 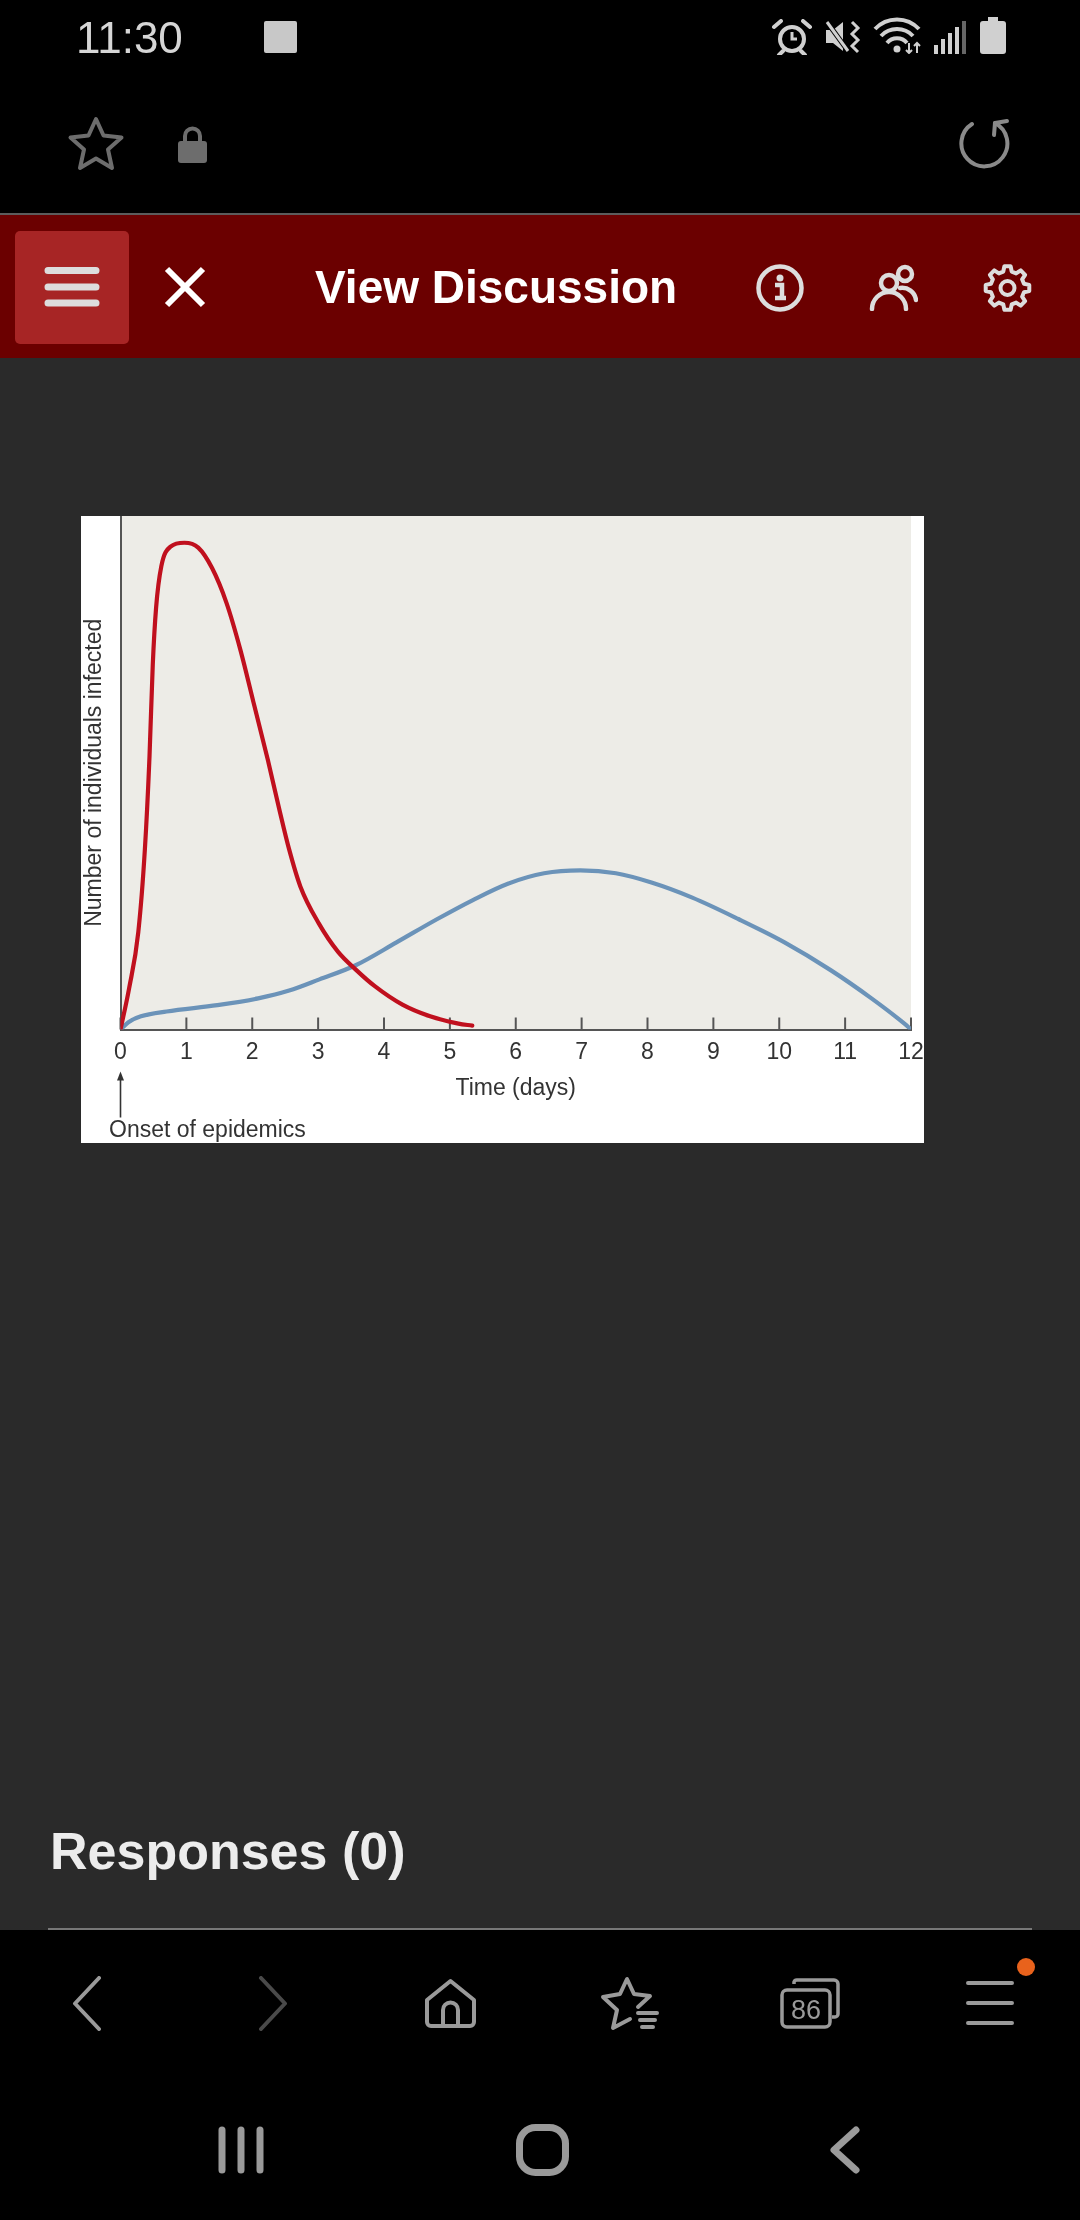 What do you see at coordinates (93, 772) in the screenshot?
I see `y-axis-title: Number of individuals infected` at bounding box center [93, 772].